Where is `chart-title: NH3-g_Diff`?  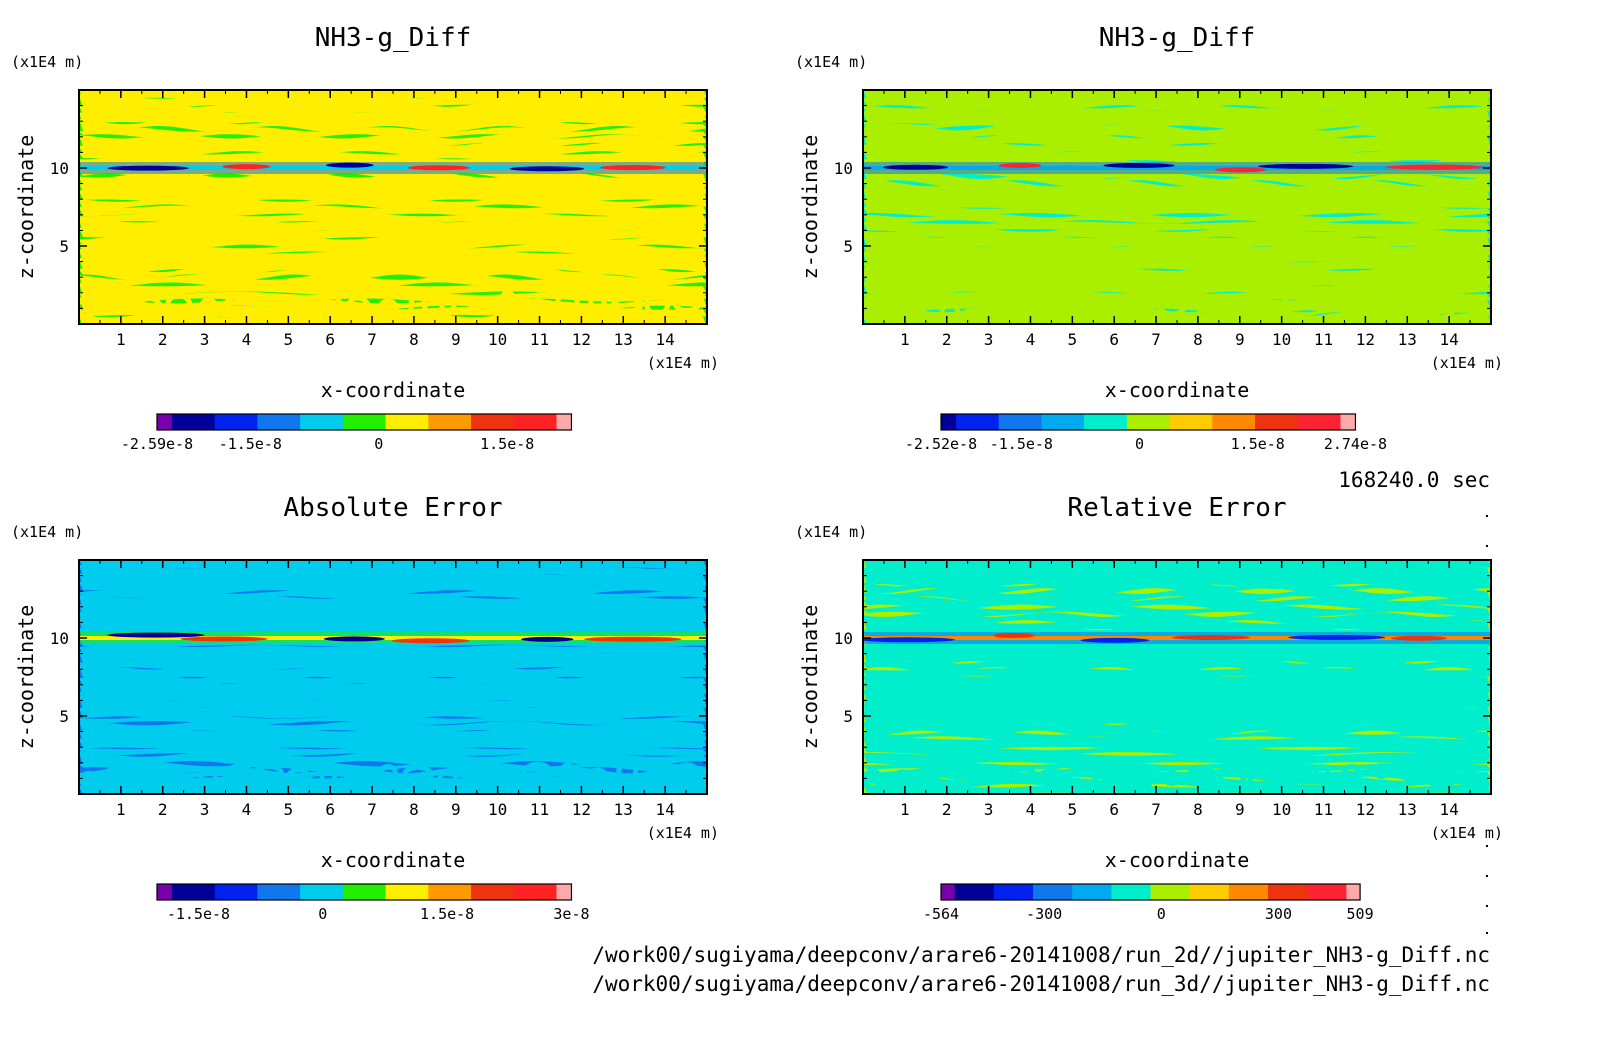
chart-title: NH3-g_Diff is located at coordinates (1177, 38).